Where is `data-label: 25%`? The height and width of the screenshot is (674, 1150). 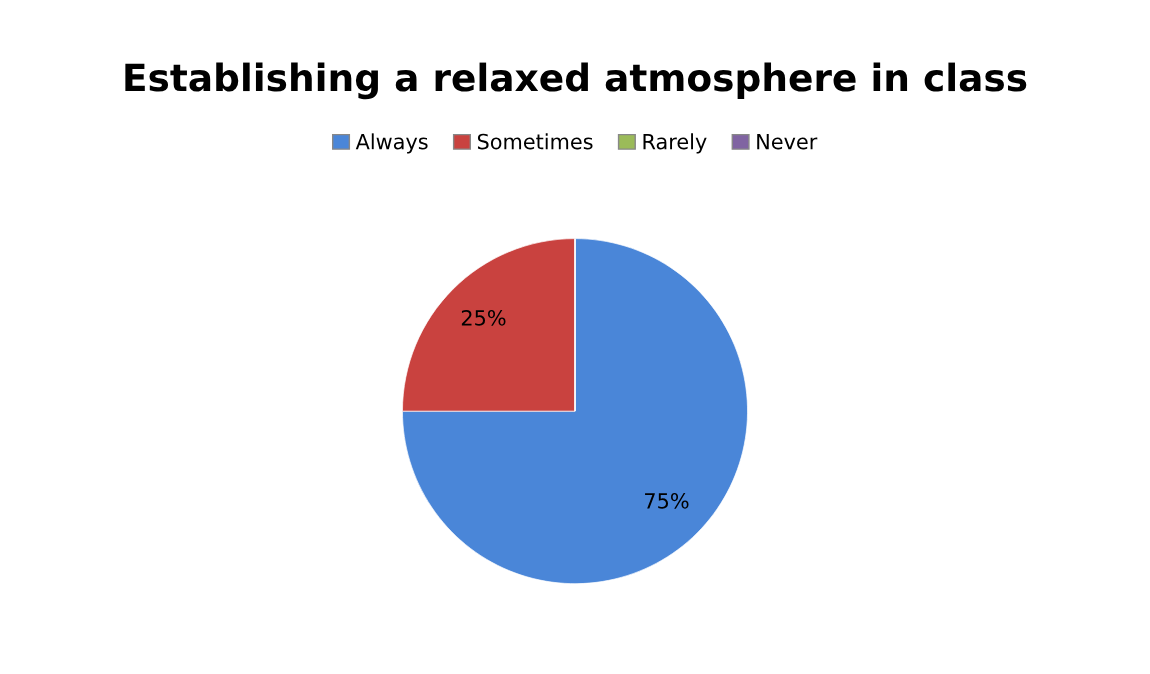 data-label: 25% is located at coordinates (483, 317).